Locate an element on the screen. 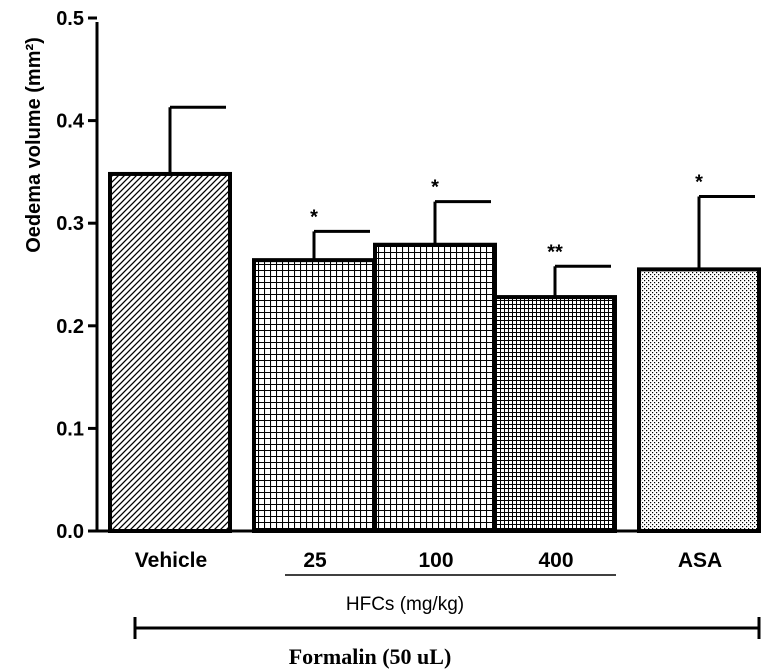  footer-label: Formalin (50 uL) is located at coordinates (370, 656).